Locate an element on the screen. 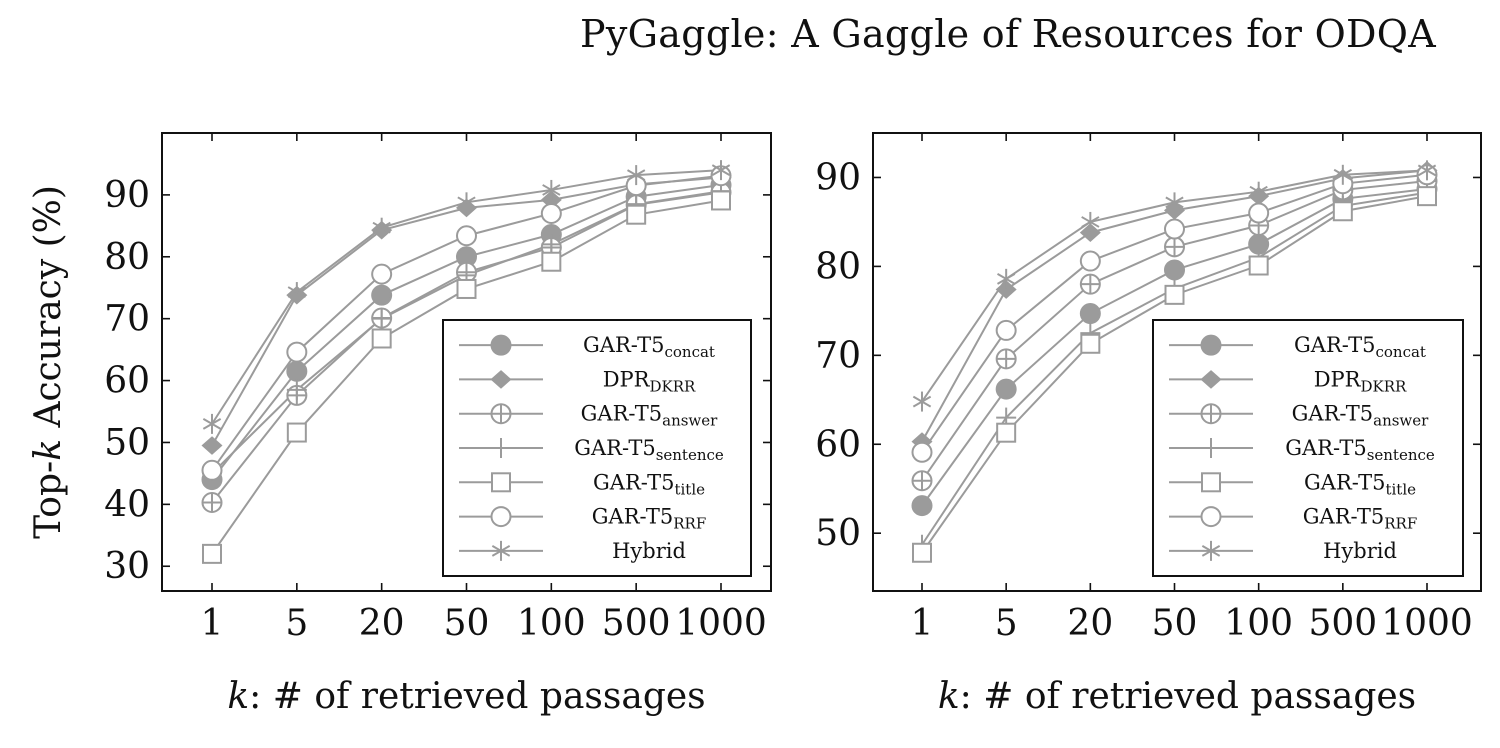 Image resolution: width=1500 pixels, height=748 pixels. chart0-x-tick-label-0: 1 is located at coordinates (212, 623).